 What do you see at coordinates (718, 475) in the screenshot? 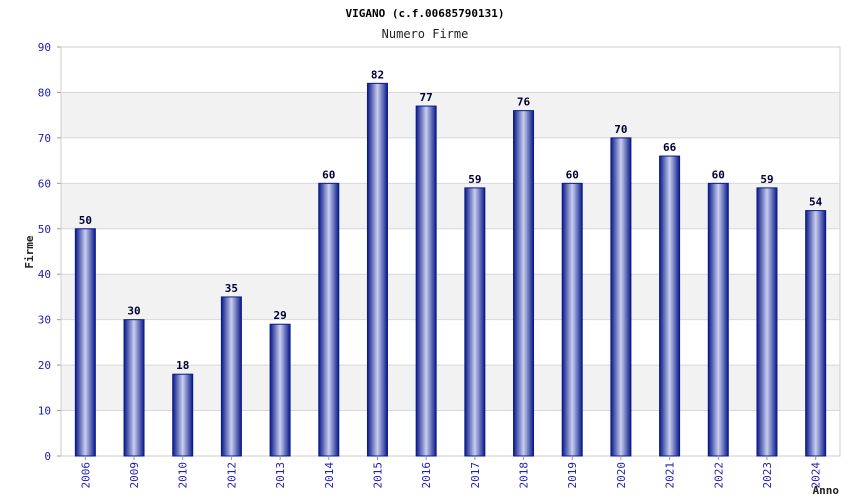
I see `x-tick-label-2022: 2022` at bounding box center [718, 475].